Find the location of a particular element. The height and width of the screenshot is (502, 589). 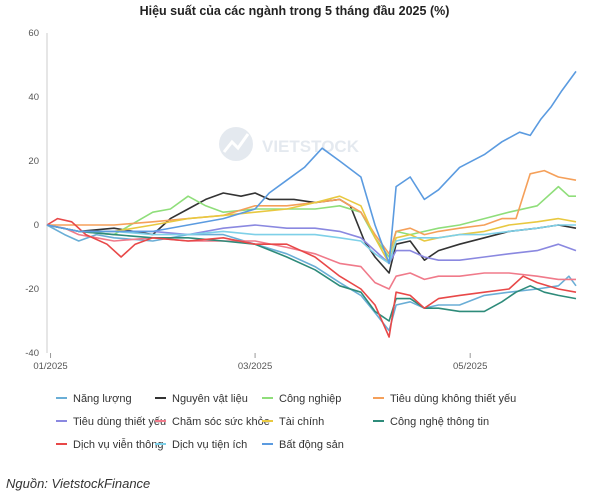

legend-item-label: Dịch vụ tiện ích is located at coordinates (209, 445).